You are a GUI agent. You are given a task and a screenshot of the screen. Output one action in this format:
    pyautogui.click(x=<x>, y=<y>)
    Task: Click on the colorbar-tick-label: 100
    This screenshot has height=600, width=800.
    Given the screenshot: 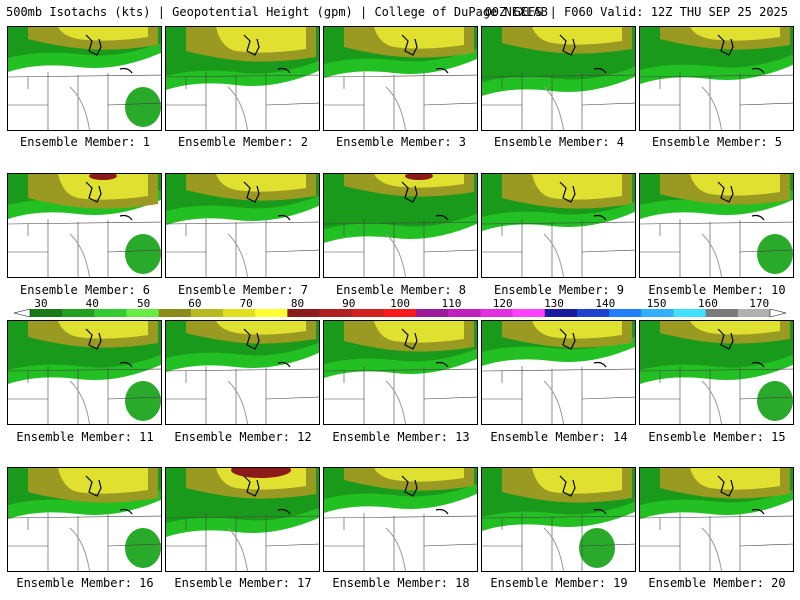 What is the action you would take?
    pyautogui.click(x=400, y=303)
    